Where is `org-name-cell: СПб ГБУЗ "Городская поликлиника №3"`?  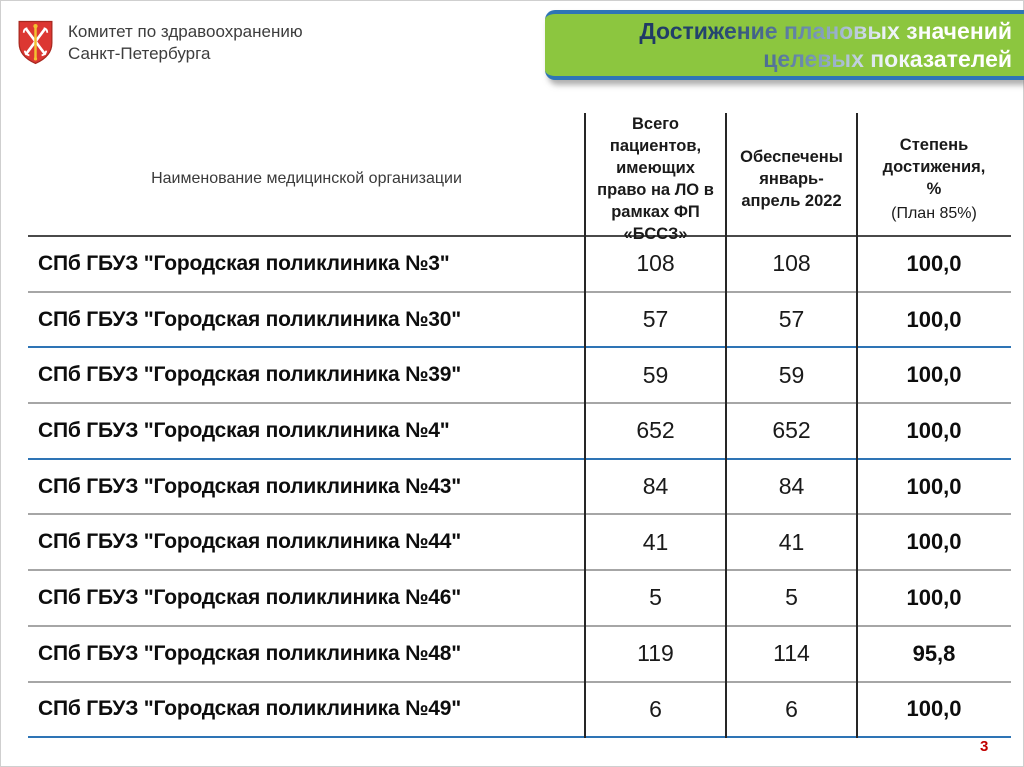 org-name-cell: СПб ГБУЗ "Городская поликлиника №3" is located at coordinates (244, 263).